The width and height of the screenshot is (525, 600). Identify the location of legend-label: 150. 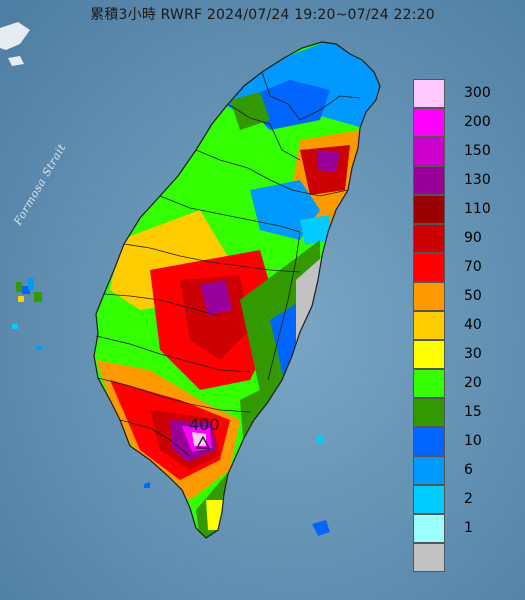
(477, 151).